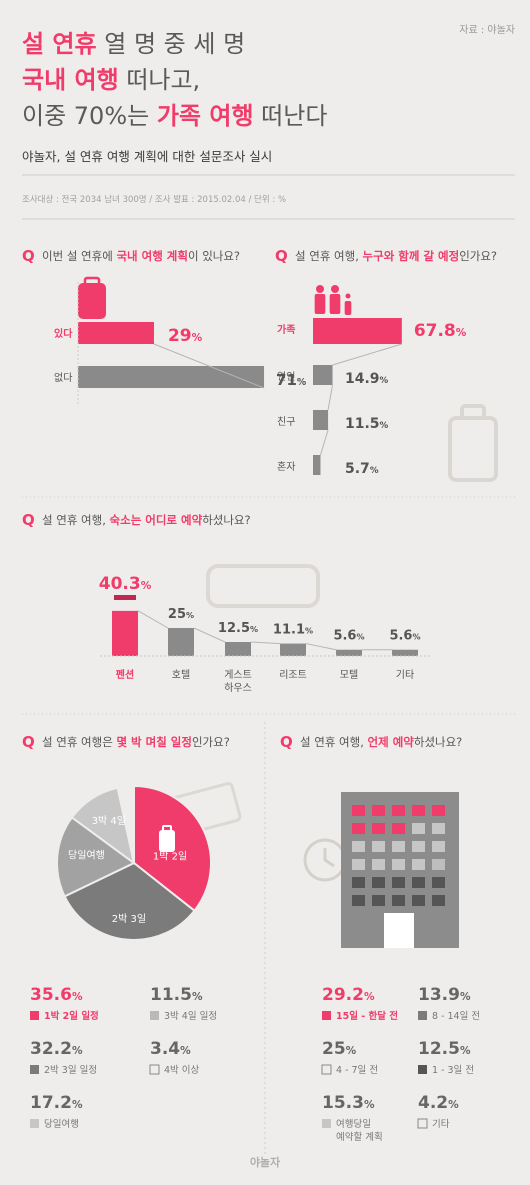 The image size is (530, 1185). I want to click on category-label: 리조트, so click(293, 675).